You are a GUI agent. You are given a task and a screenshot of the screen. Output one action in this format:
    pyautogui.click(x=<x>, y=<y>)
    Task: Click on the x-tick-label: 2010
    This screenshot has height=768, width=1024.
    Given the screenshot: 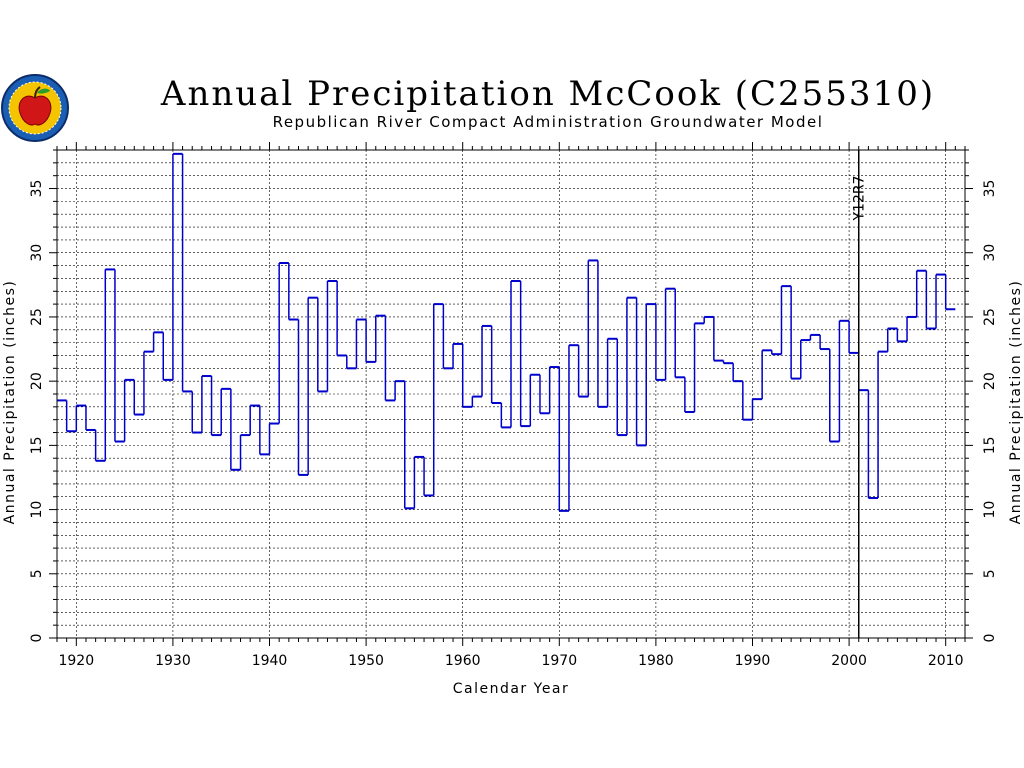 What is the action you would take?
    pyautogui.click(x=946, y=661)
    